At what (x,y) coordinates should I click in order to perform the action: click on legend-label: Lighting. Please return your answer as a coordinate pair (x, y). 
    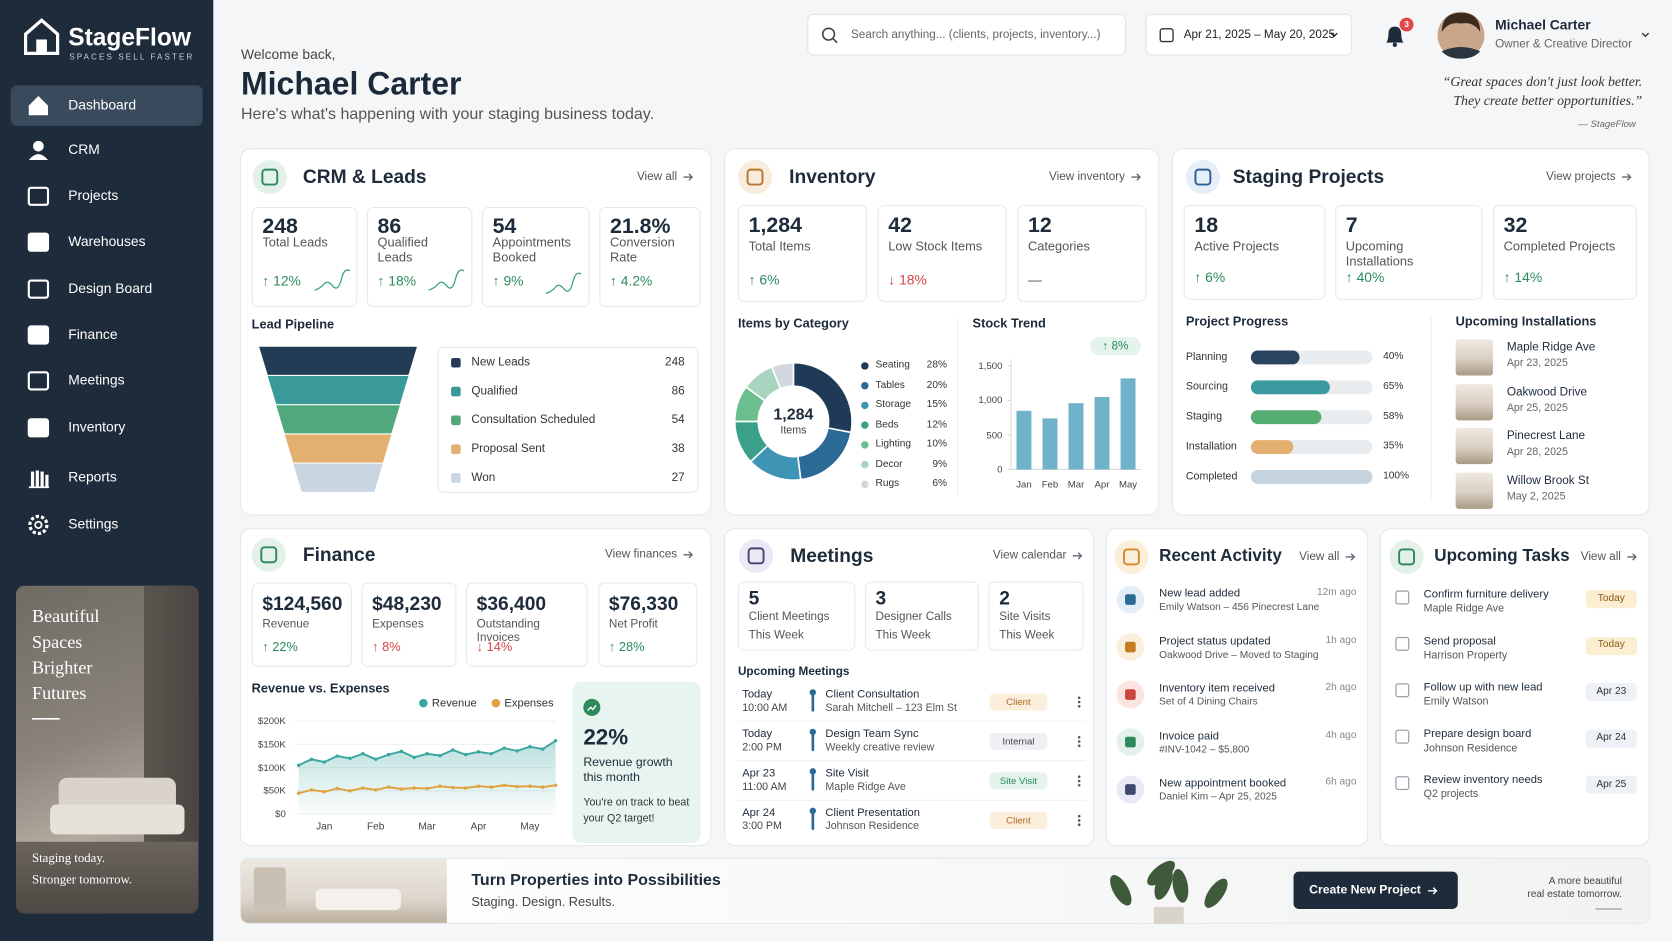
    Looking at the image, I should click on (893, 444).